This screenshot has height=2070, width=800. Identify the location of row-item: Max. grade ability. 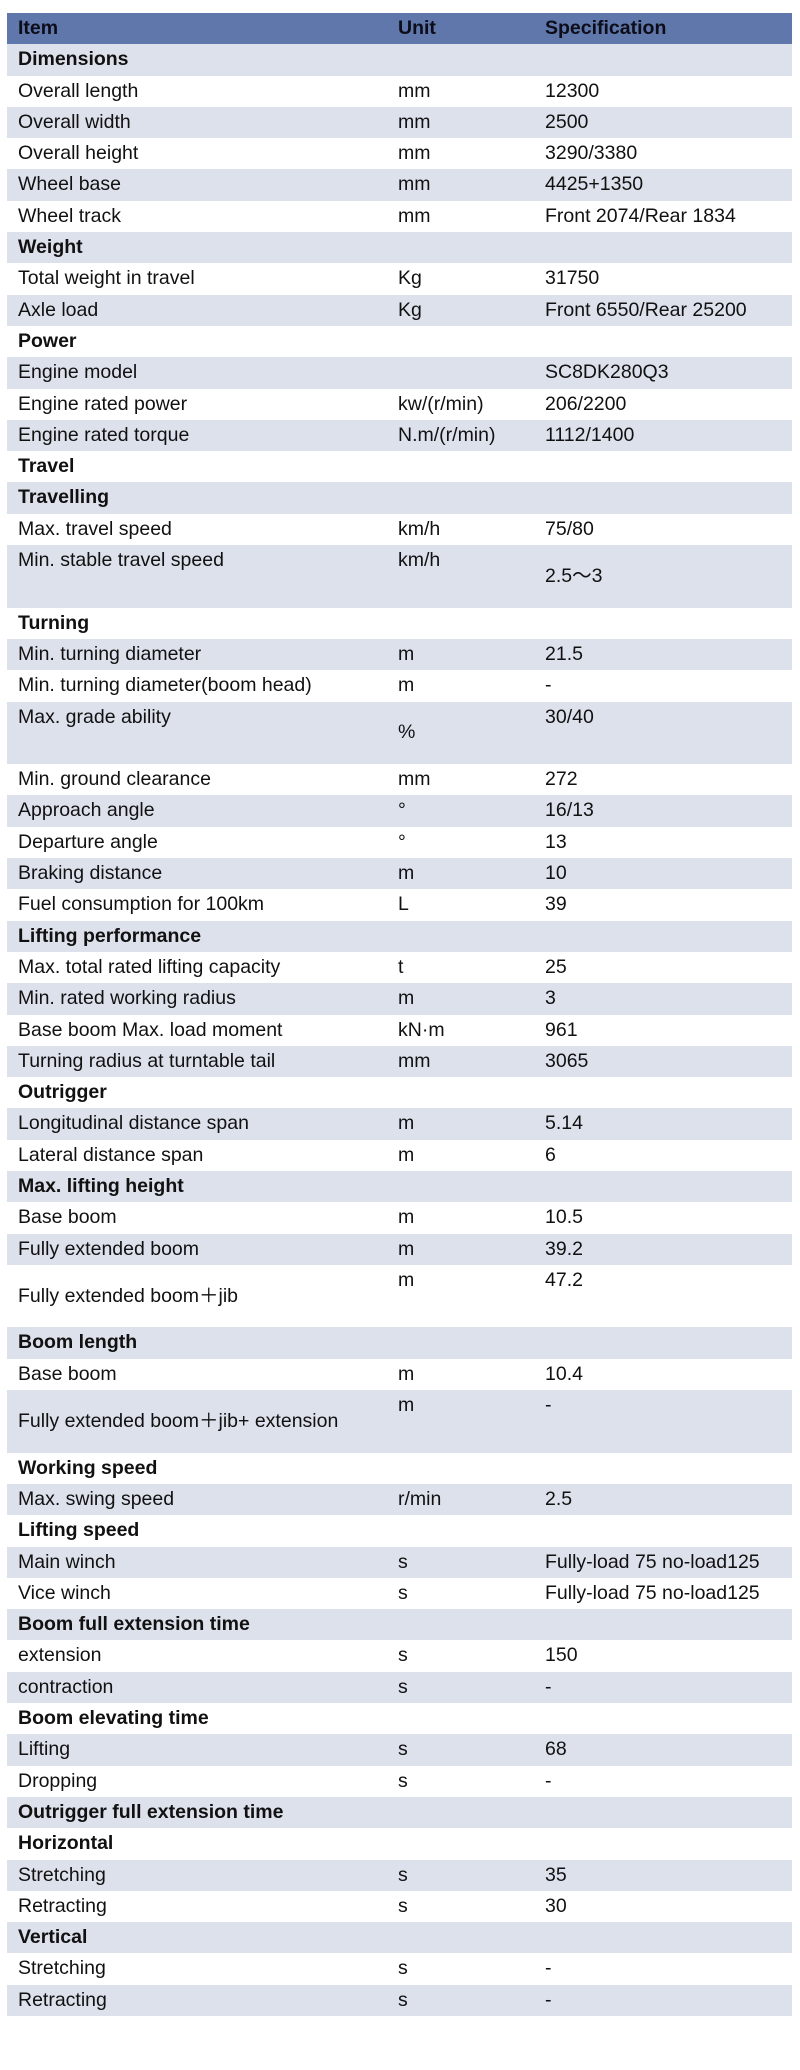
(197, 733).